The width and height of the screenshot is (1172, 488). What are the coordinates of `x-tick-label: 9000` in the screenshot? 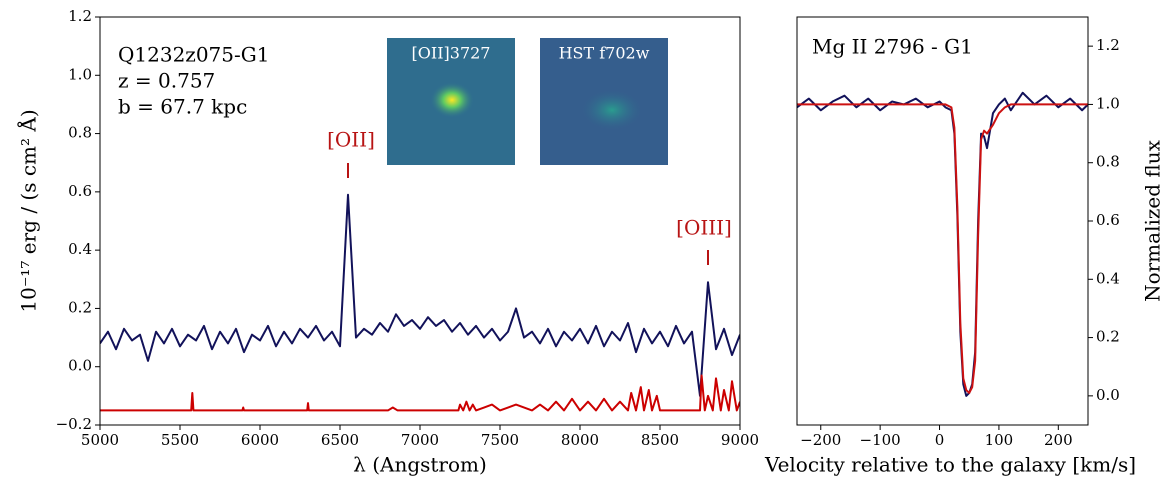 It's located at (740, 440).